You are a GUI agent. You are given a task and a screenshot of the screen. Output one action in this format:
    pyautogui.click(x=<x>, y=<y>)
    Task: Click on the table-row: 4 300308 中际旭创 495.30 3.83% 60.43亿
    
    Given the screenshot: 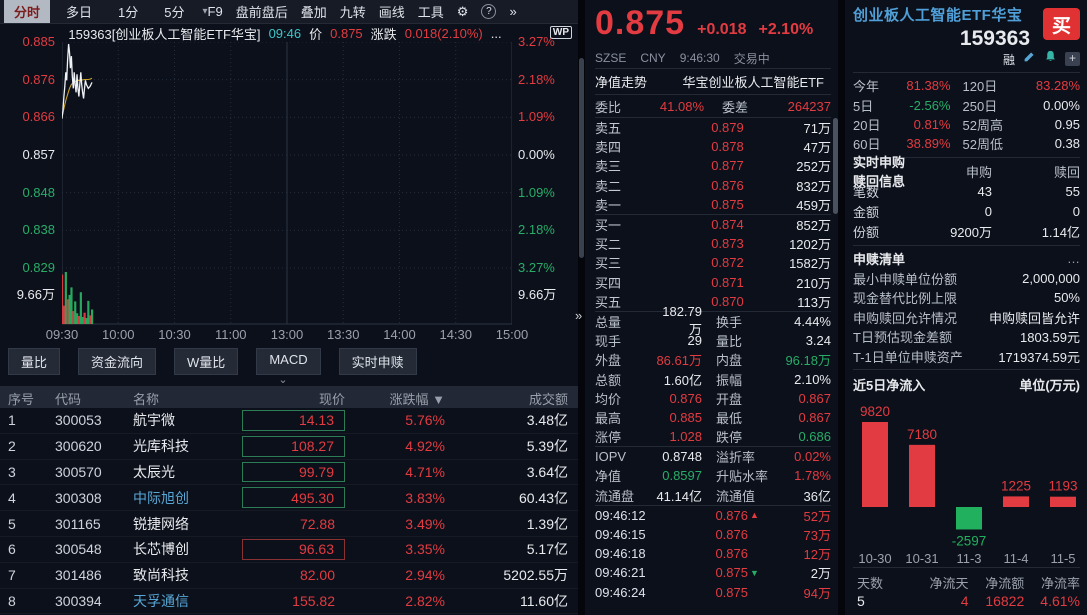 What is the action you would take?
    pyautogui.click(x=289, y=498)
    